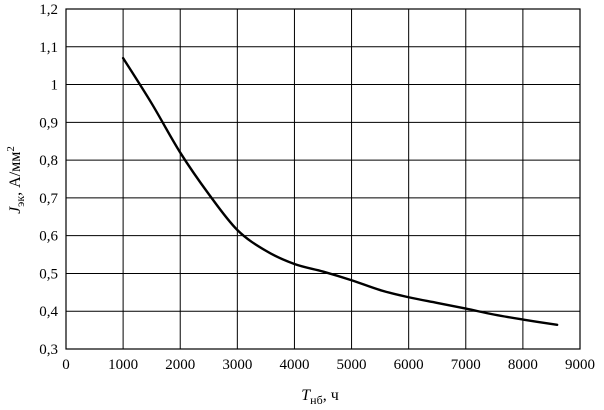  What do you see at coordinates (180, 365) in the screenshot?
I see `x-tick-label: 2000` at bounding box center [180, 365].